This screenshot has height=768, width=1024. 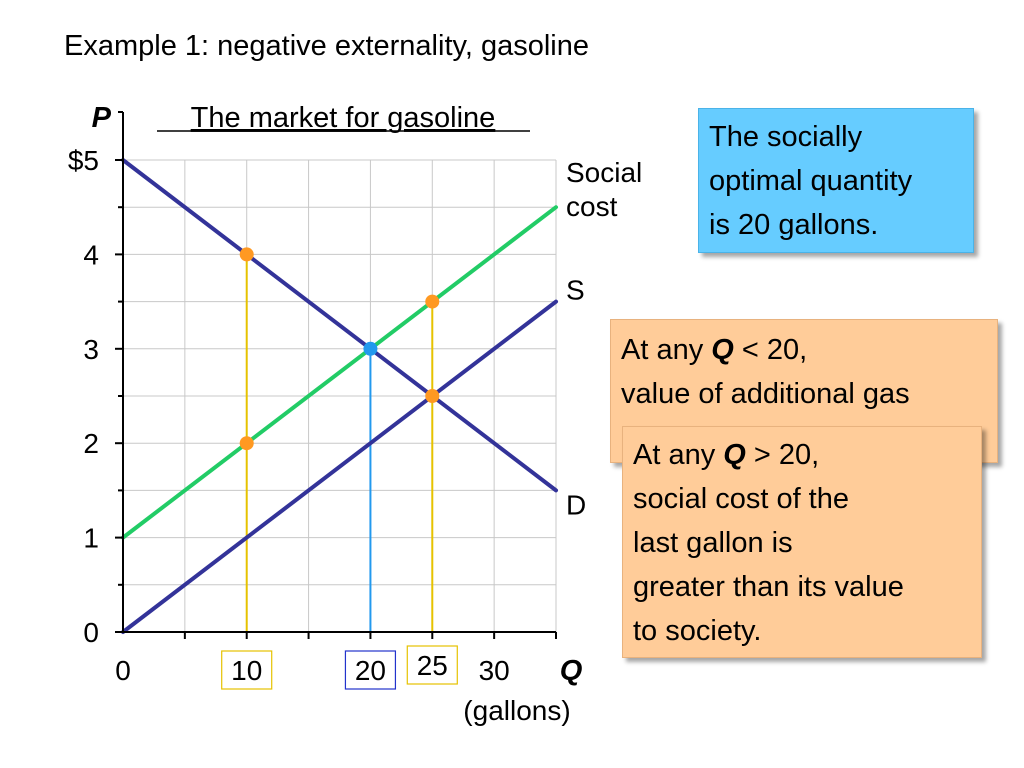 I want to click on optimal-line-1: The socially, so click(x=786, y=137).